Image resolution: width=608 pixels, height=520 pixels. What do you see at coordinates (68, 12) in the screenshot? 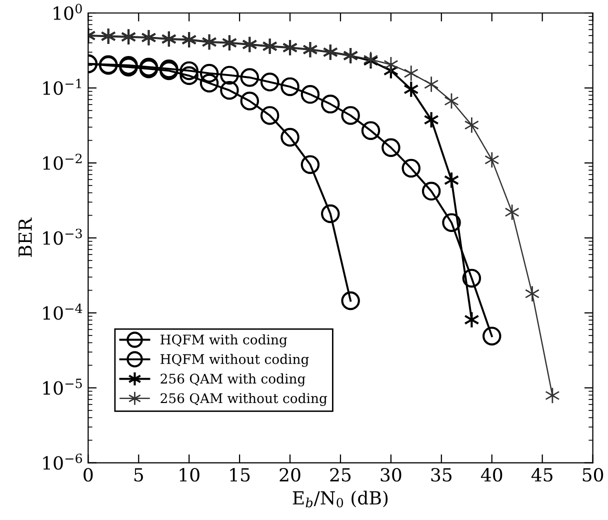
I see `y-tick-label: 10$^{0}$` at bounding box center [68, 12].